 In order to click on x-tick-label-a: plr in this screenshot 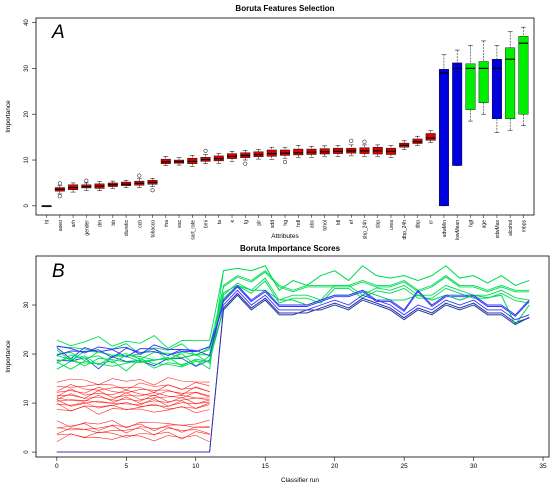, I will do `click(260, 223)`.